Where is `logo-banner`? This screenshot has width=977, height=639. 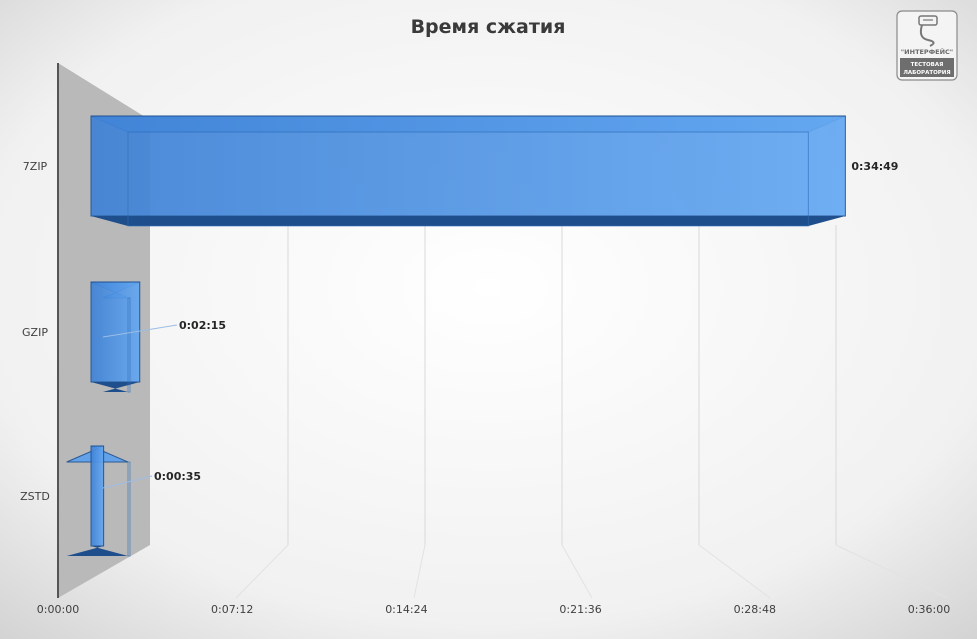
logo-banner is located at coordinates (927, 67).